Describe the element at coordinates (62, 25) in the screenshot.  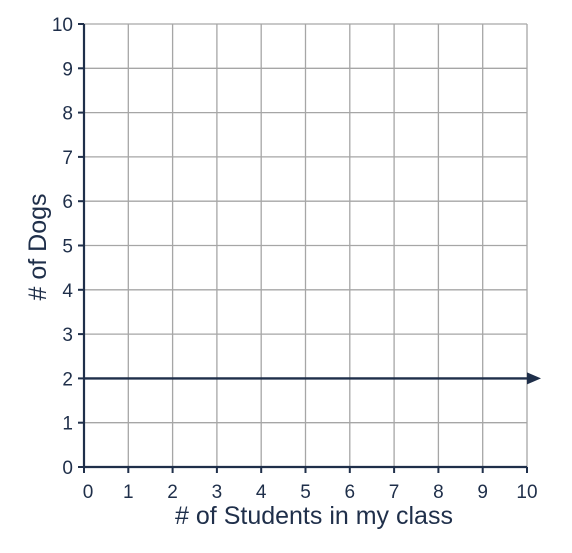
I see `y-tick-label-10: 10` at that location.